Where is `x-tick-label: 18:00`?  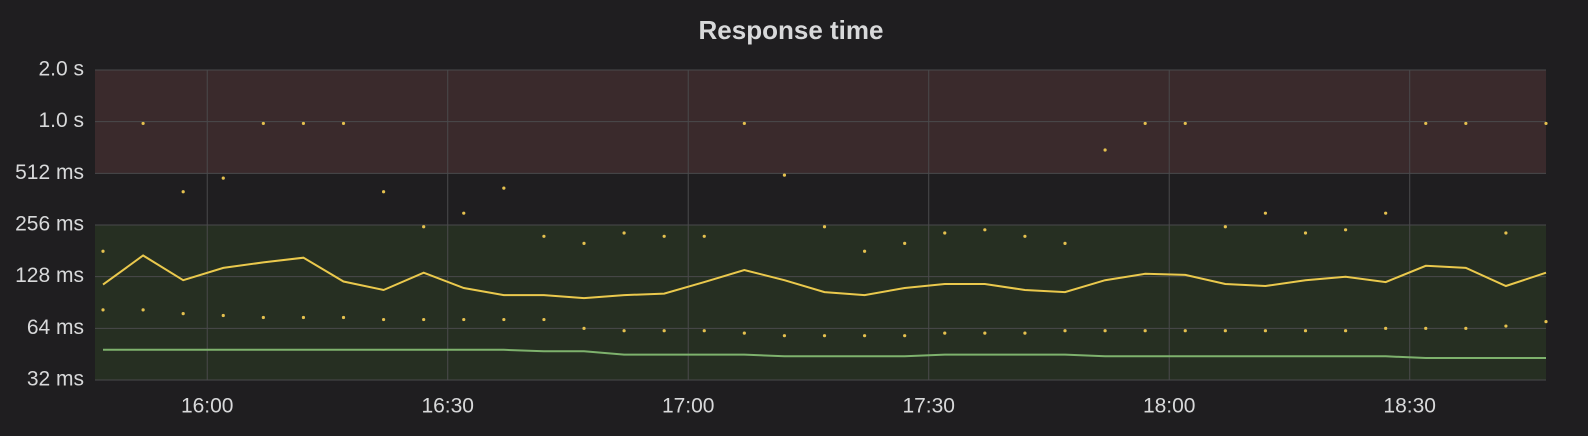
x-tick-label: 18:00 is located at coordinates (1169, 406).